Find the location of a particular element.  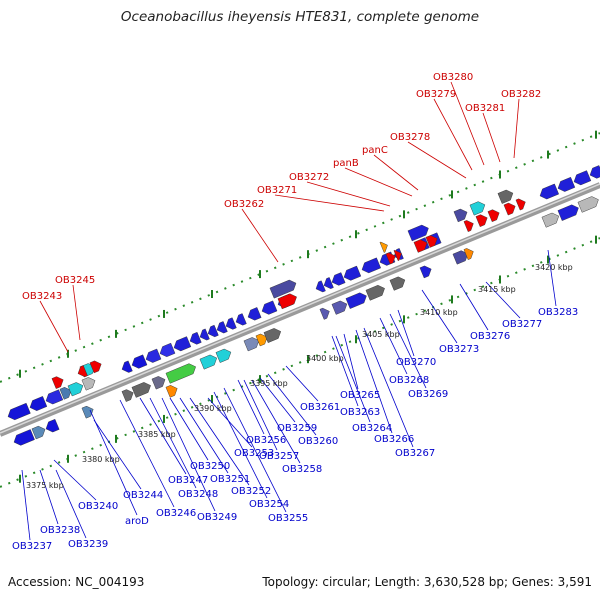

forward-gene-label: OB3279 is located at coordinates (436, 94).